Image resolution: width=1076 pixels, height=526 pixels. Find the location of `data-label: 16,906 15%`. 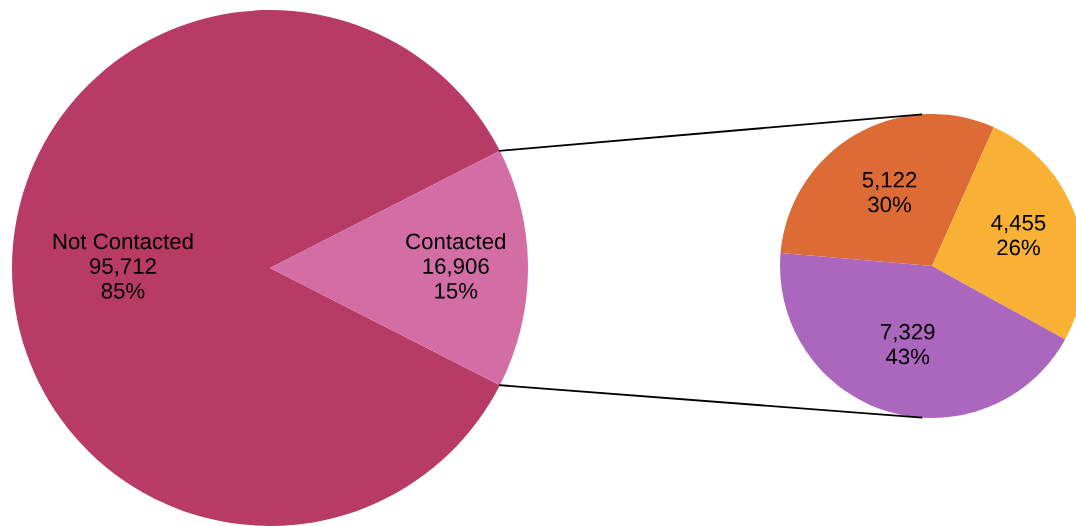

data-label: 16,906 15% is located at coordinates (456, 278).